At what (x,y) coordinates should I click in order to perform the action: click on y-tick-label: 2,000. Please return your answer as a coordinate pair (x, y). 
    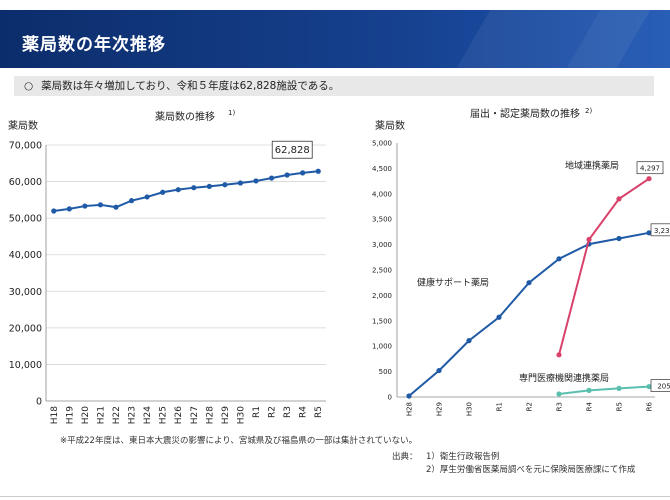
    Looking at the image, I should click on (382, 296).